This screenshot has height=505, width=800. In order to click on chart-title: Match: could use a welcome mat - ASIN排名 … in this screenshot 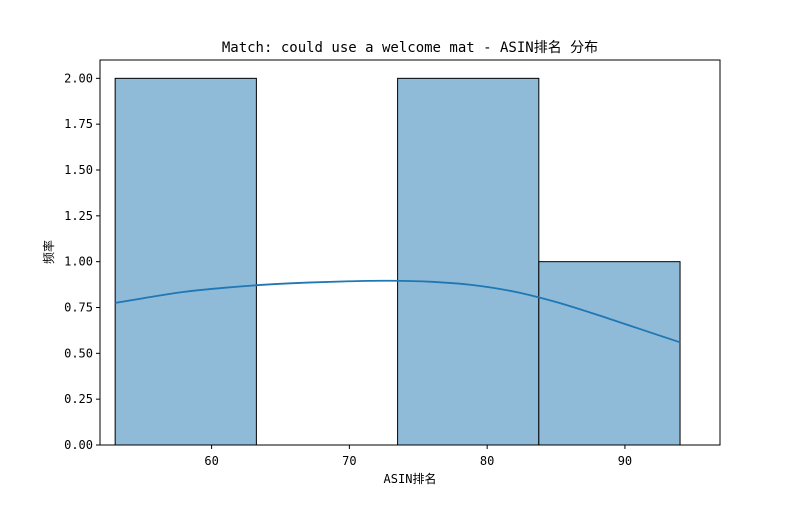, I will do `click(410, 48)`.